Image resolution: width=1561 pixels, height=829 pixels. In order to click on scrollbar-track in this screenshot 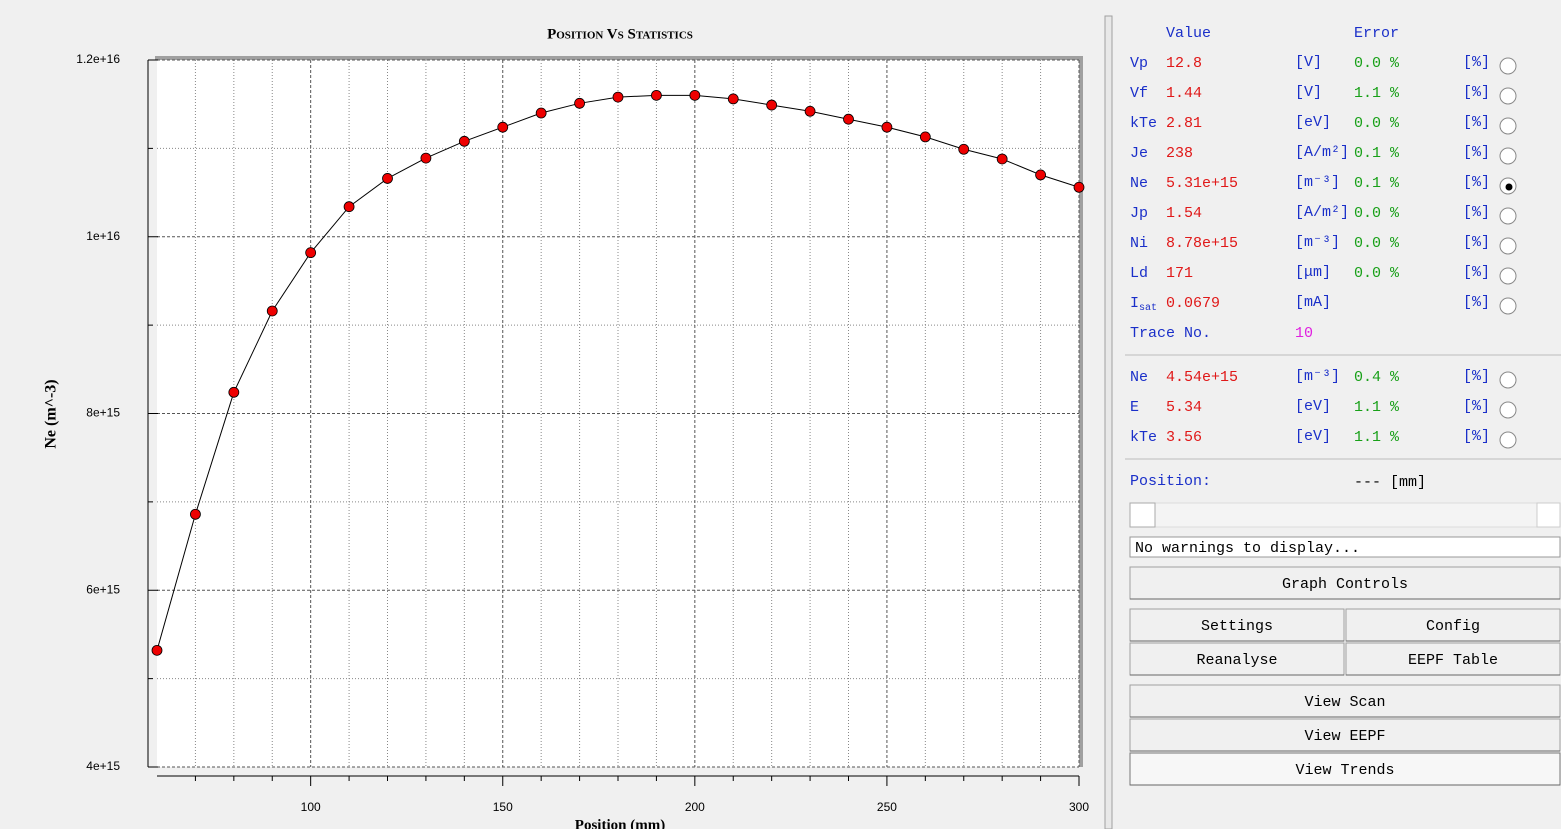, I will do `click(1345, 515)`.